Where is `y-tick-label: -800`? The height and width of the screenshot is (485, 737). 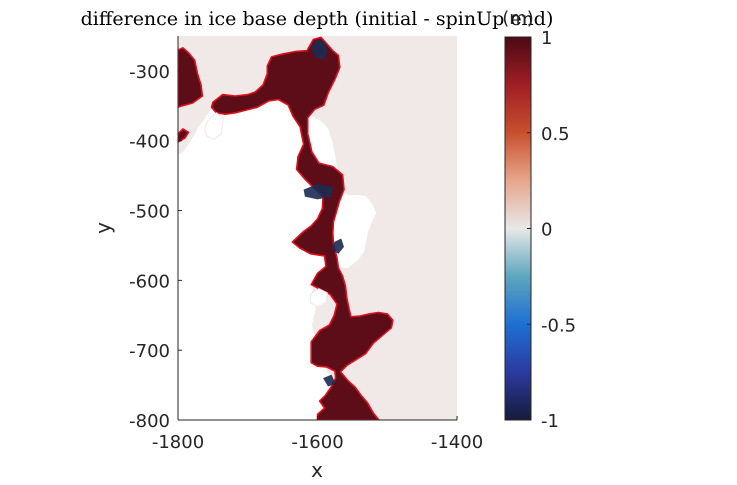
y-tick-label: -800 is located at coordinates (149, 421).